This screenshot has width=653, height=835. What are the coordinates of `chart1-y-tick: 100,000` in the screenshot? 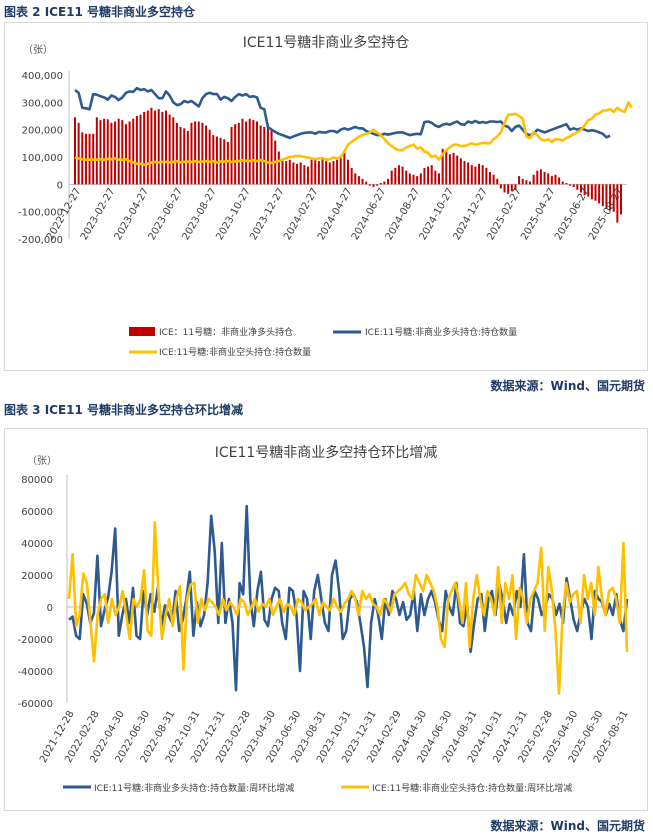 It's located at (42, 158).